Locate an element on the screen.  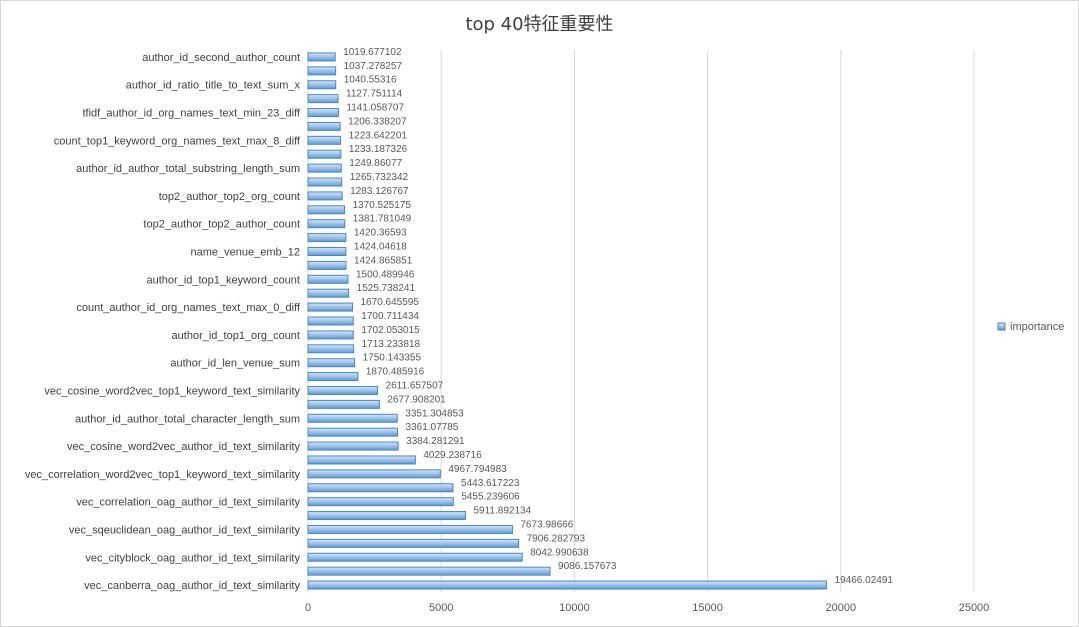
data-label: 1700.711434 is located at coordinates (390, 316).